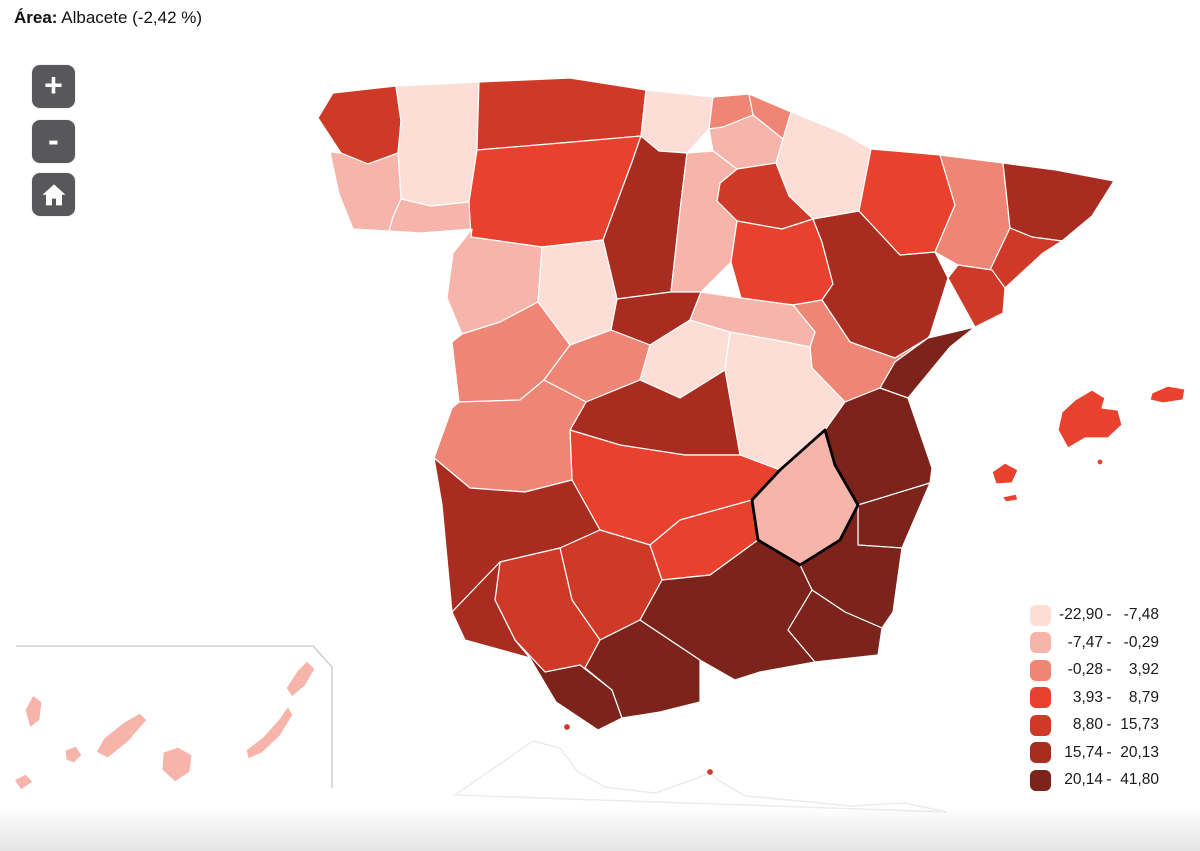 This screenshot has height=851, width=1200. I want to click on legend-row: 3,93 - 8,79, so click(1094, 698).